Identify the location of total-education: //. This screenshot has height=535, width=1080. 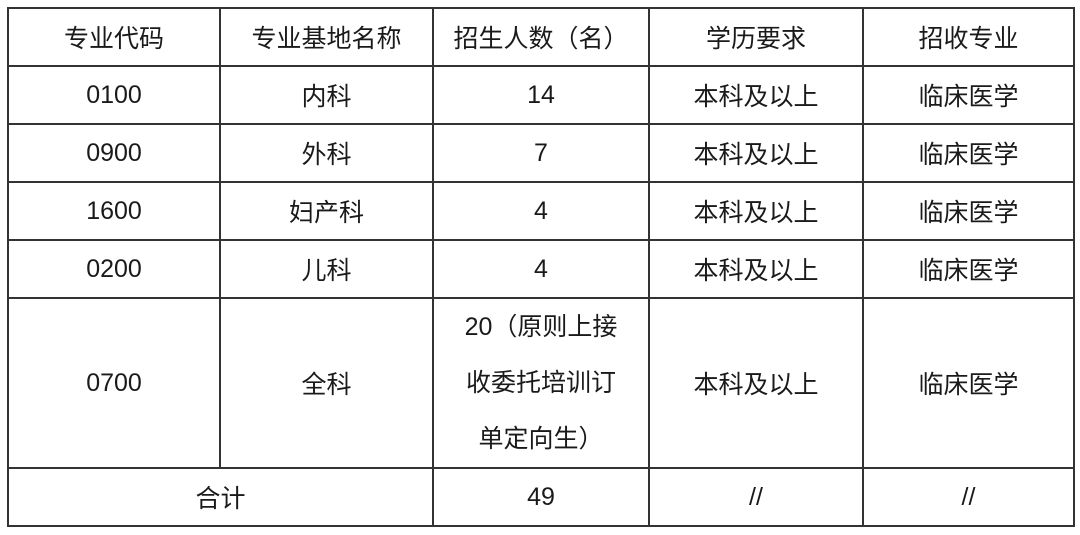
(756, 497).